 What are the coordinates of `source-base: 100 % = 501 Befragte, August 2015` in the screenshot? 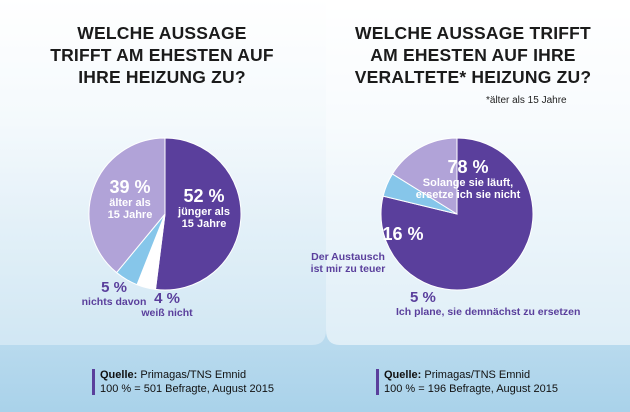 It's located at (187, 389).